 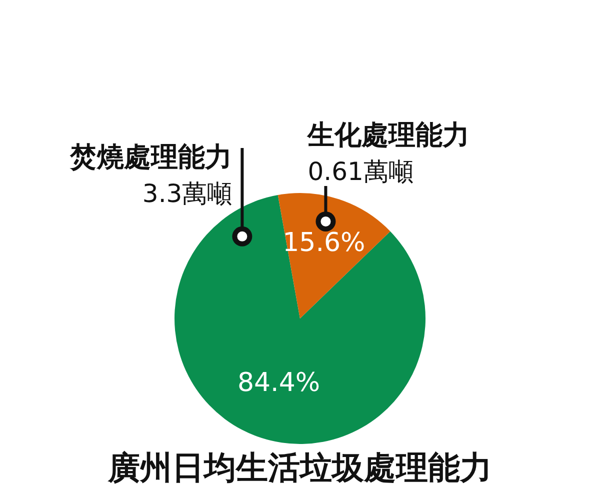 I want to click on data-label: 84.4%, so click(x=278, y=383).